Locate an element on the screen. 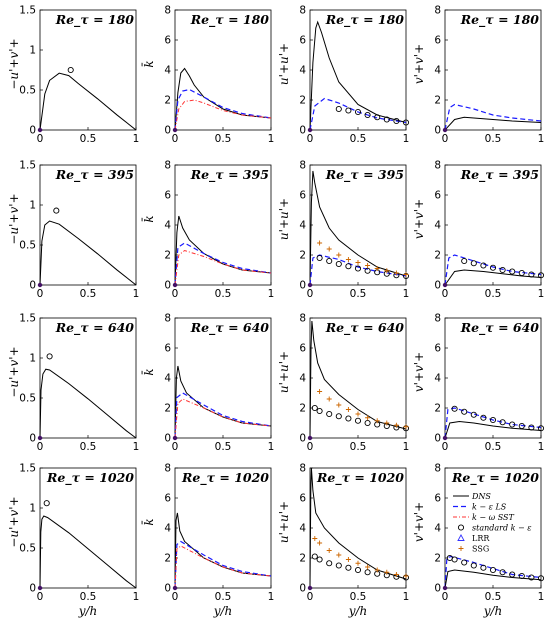 This screenshot has height=625, width=550. panel-0-2-ytick-label: 4 is located at coordinates (302, 71).